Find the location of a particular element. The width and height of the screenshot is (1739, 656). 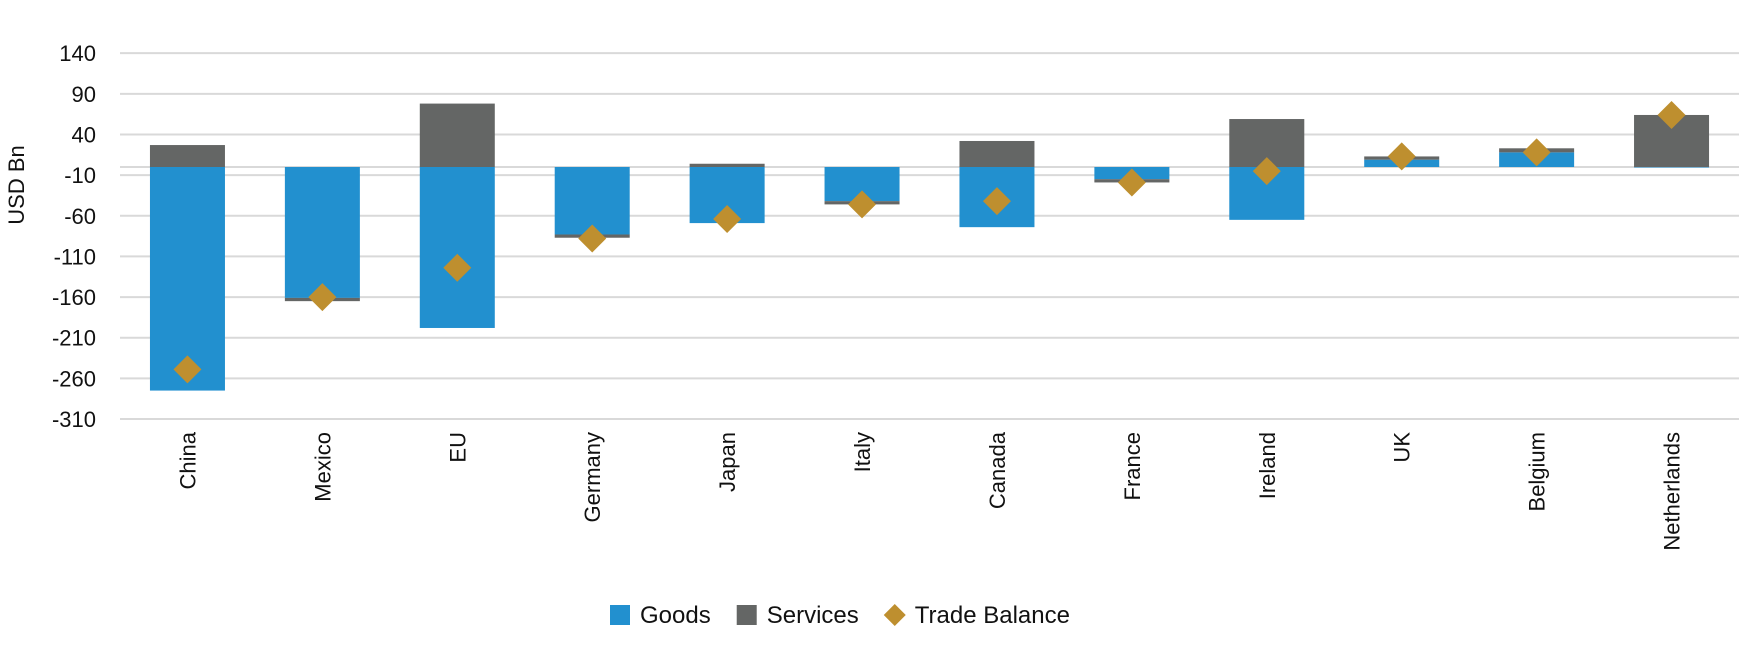

x-tick-label: Germany is located at coordinates (592, 477).